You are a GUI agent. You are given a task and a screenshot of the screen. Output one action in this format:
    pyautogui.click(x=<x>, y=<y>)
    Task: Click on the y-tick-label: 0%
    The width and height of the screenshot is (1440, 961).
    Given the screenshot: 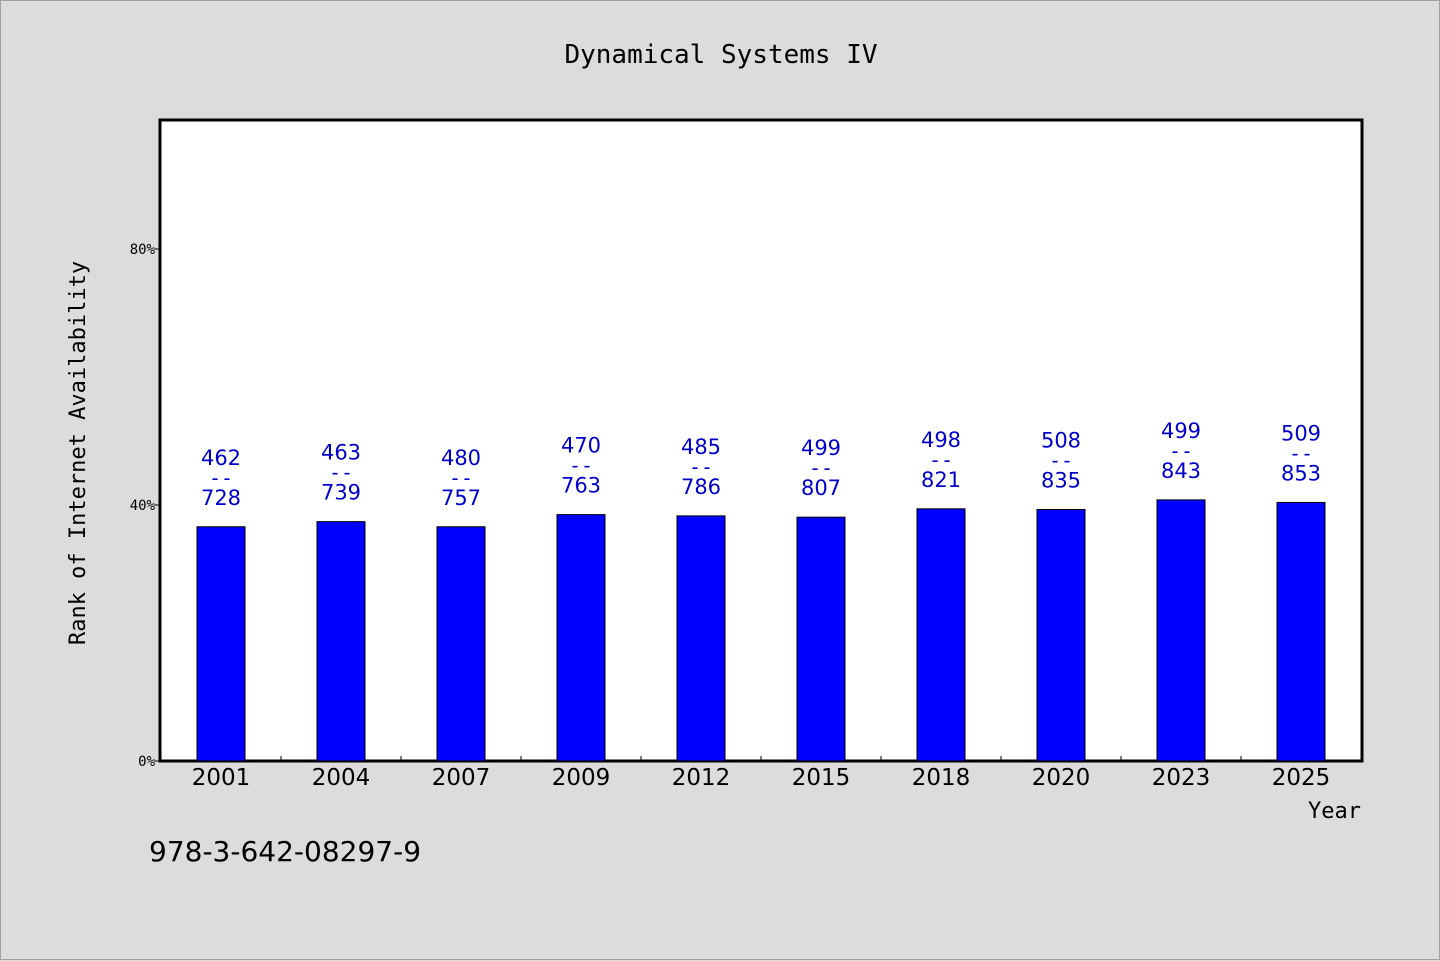 What is the action you would take?
    pyautogui.click(x=146, y=762)
    